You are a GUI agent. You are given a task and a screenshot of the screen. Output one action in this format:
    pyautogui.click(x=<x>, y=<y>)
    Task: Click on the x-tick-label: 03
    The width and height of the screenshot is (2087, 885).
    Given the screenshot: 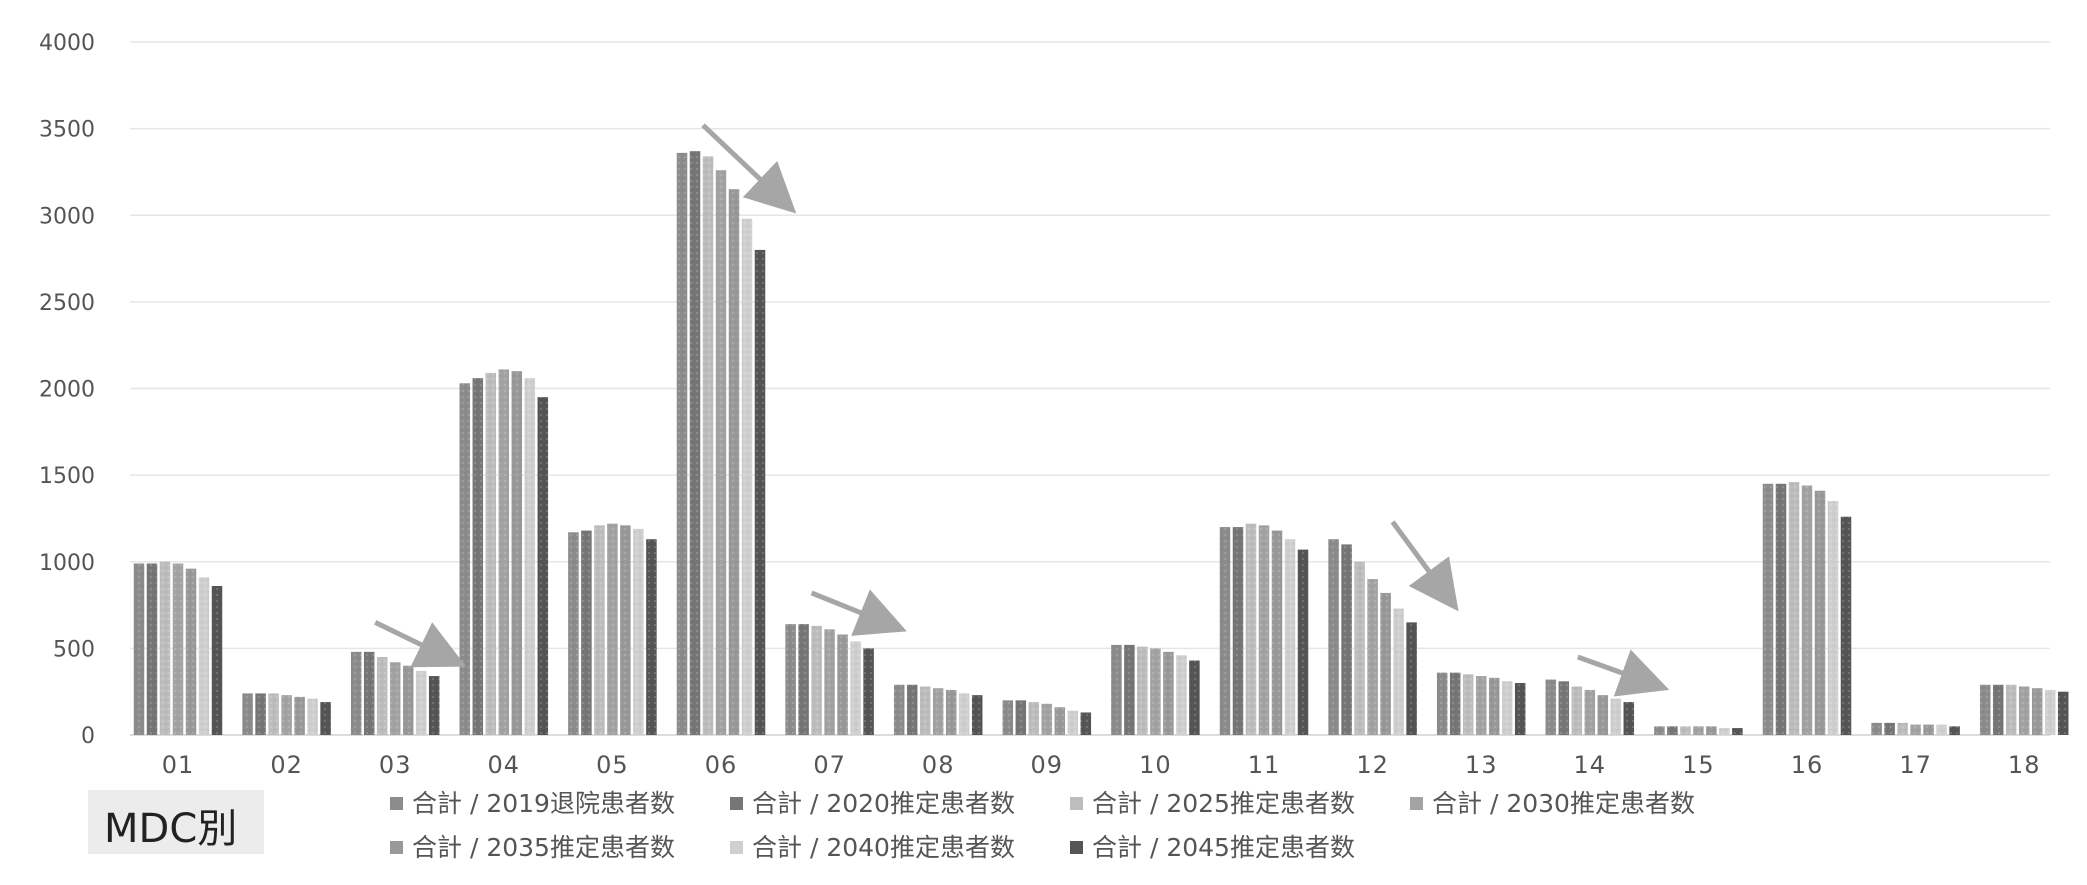 What is the action you would take?
    pyautogui.click(x=395, y=765)
    